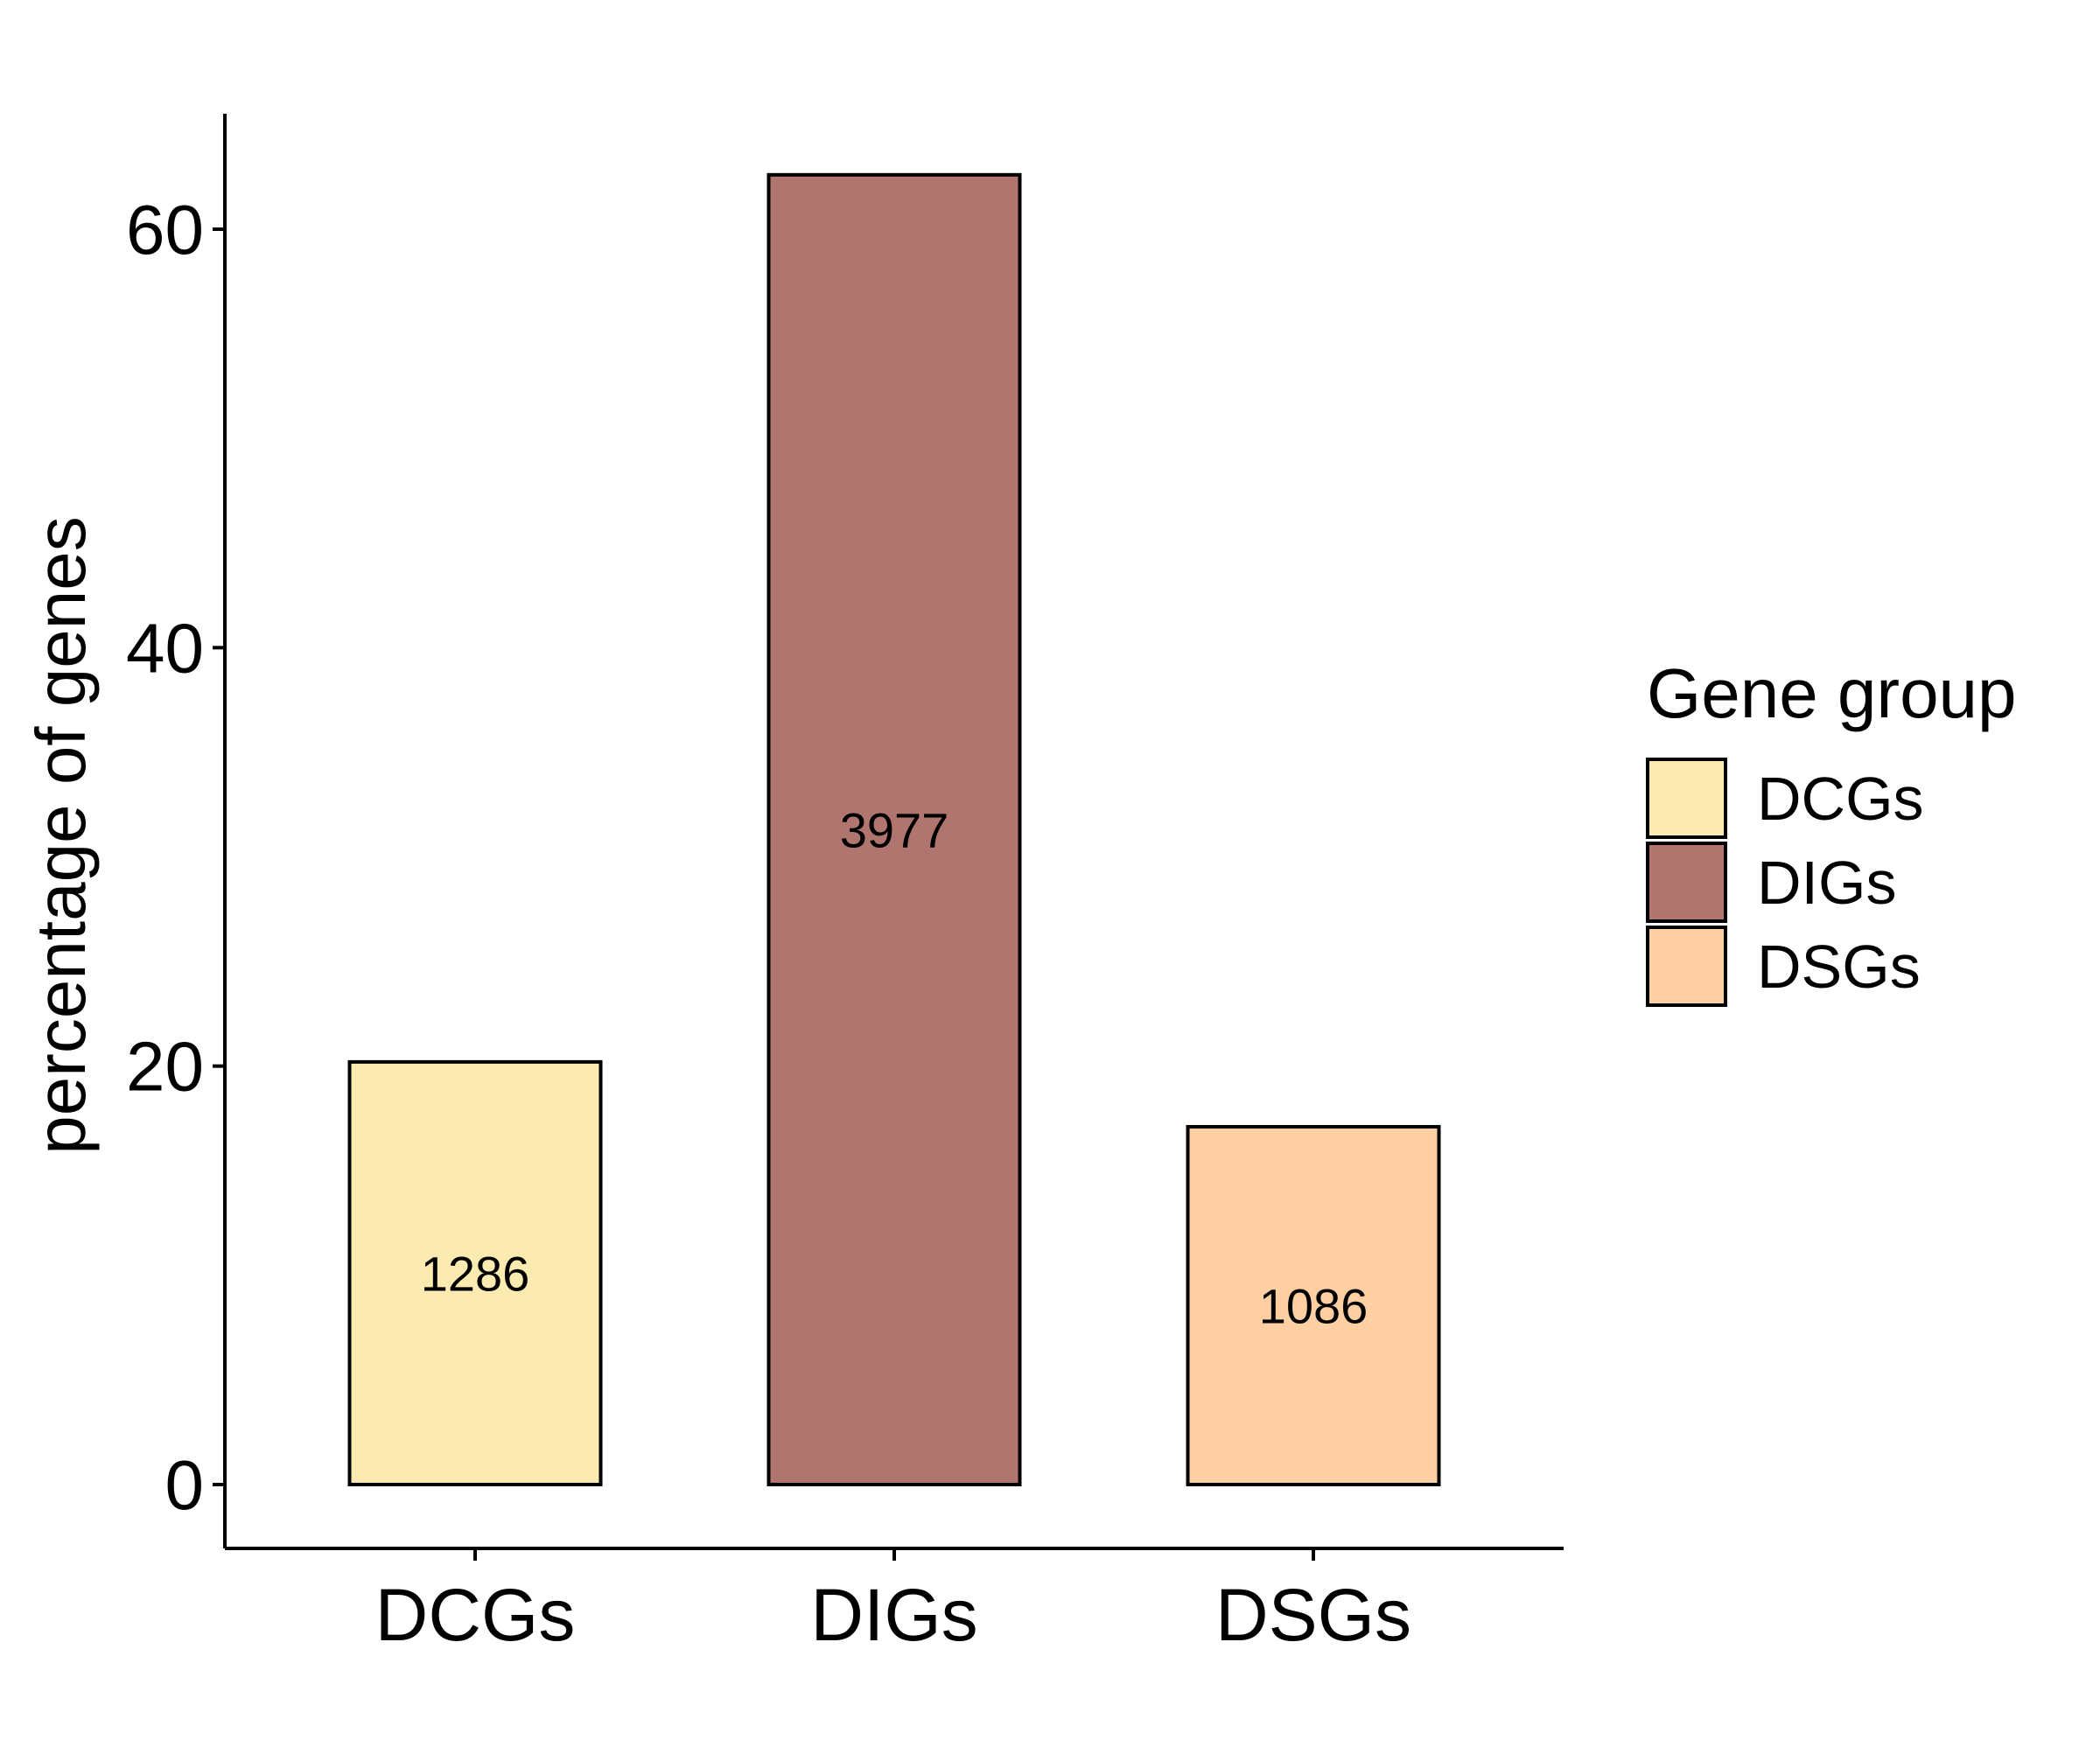 The height and width of the screenshot is (1754, 2100). Describe the element at coordinates (61, 835) in the screenshot. I see `y-axis-title: percentage of genes` at that location.